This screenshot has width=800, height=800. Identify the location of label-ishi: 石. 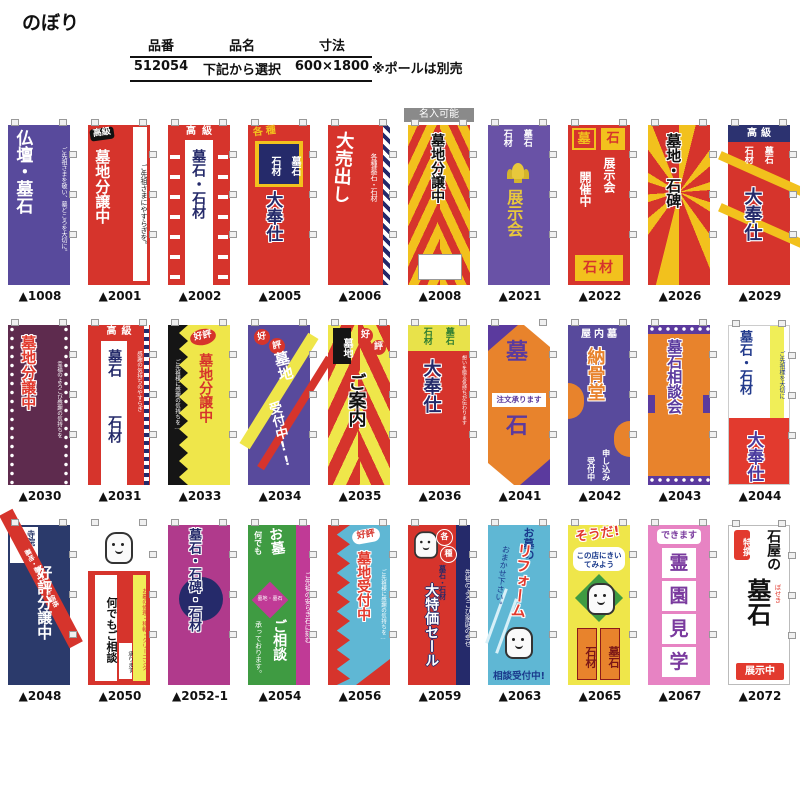
(613, 139).